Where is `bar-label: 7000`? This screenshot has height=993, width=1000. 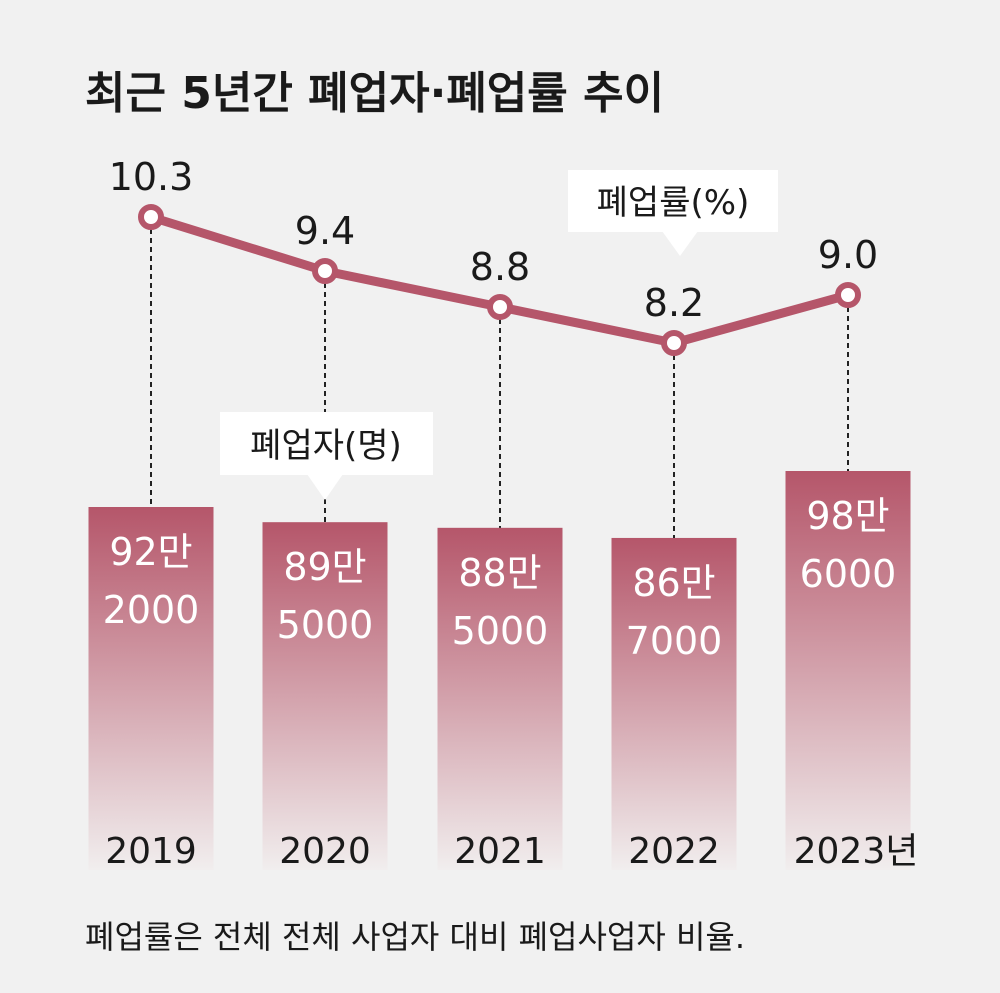 bar-label: 7000 is located at coordinates (674, 641).